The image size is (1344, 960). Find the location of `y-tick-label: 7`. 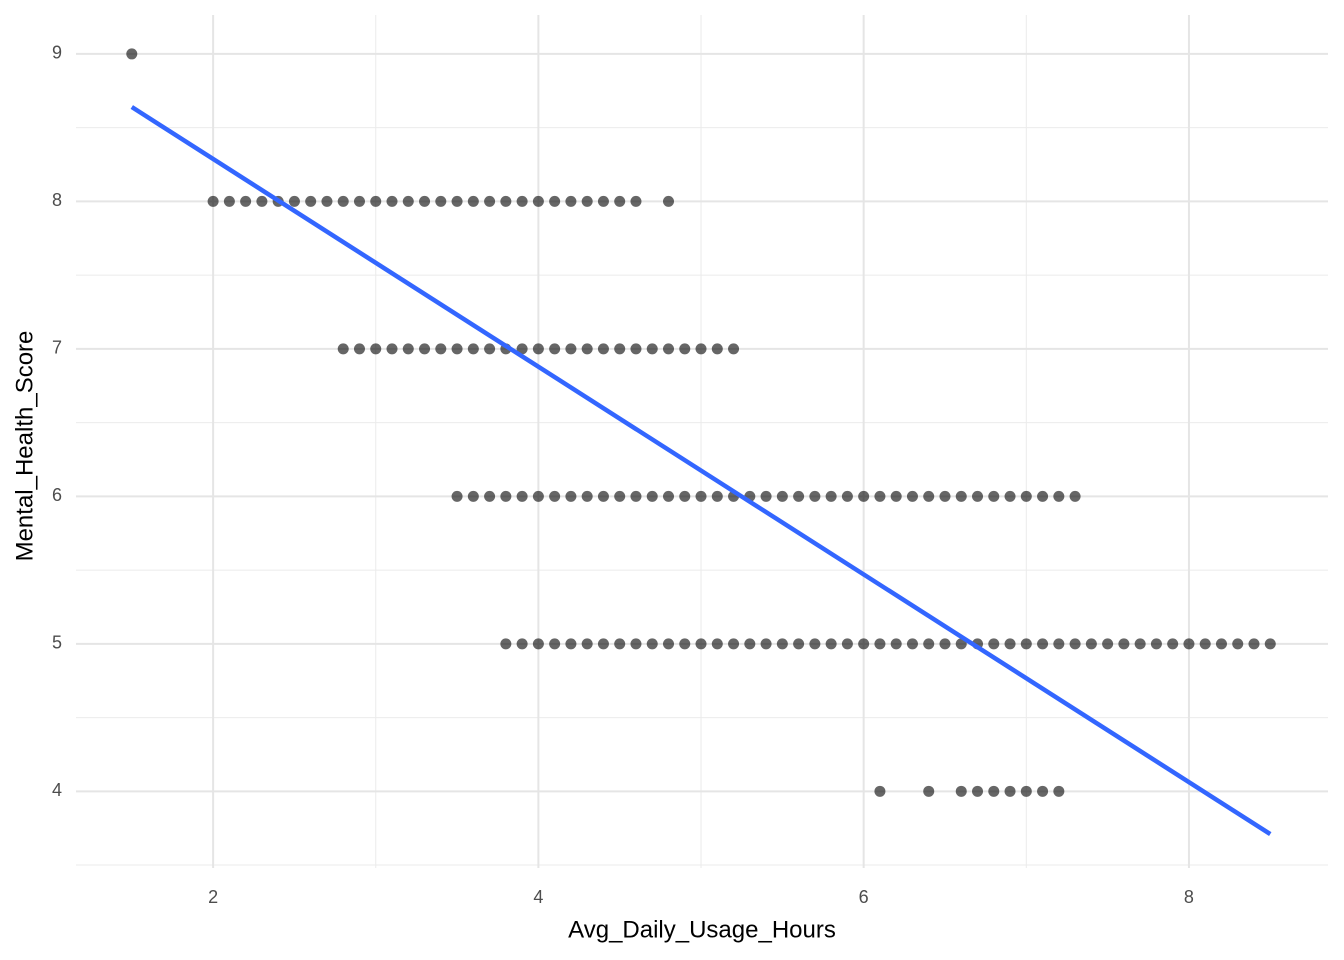

y-tick-label: 7 is located at coordinates (57, 348).